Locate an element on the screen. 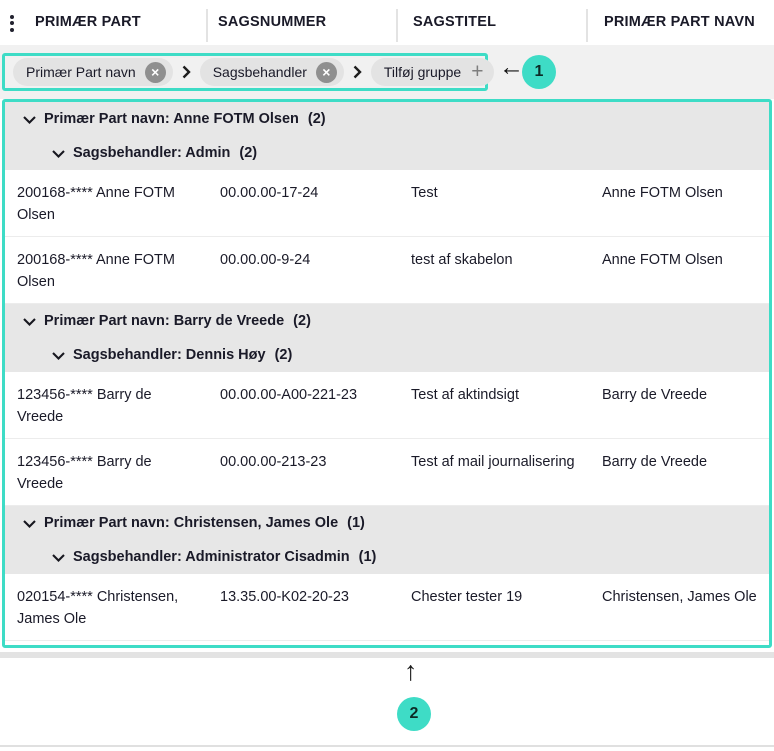  group-header-level1: Primær Part navn: Anne FOTM Olsen (2) is located at coordinates (387, 119).